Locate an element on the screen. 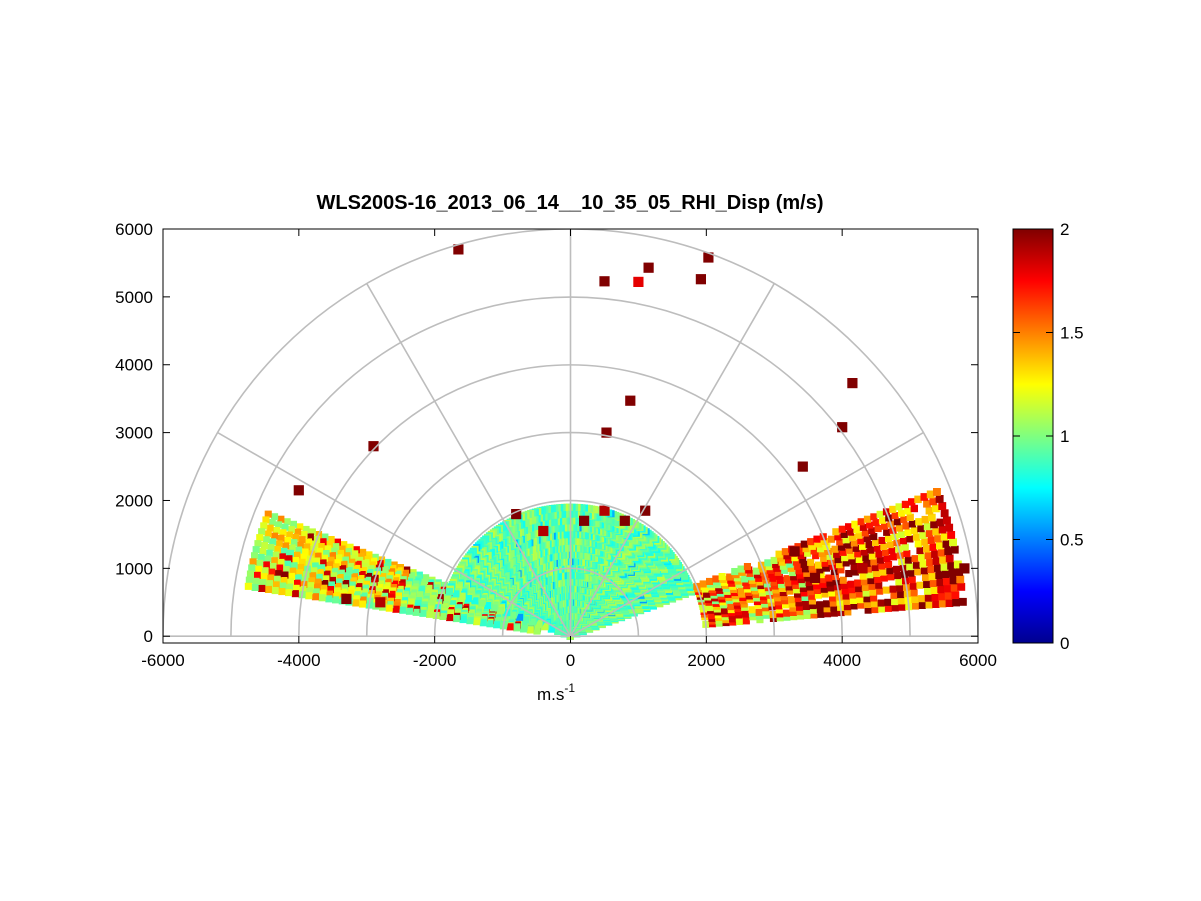 The height and width of the screenshot is (901, 1201). data-cell-highlight is located at coordinates (802, 466).